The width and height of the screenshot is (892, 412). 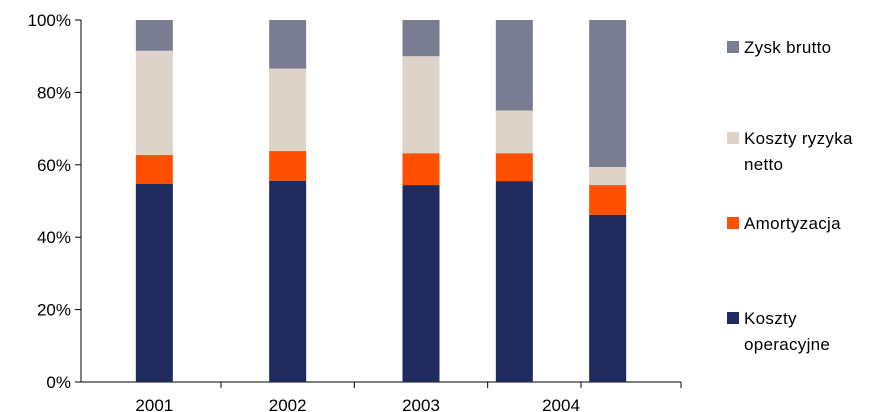 I want to click on x-tick-label: 2001, so click(x=154, y=404).